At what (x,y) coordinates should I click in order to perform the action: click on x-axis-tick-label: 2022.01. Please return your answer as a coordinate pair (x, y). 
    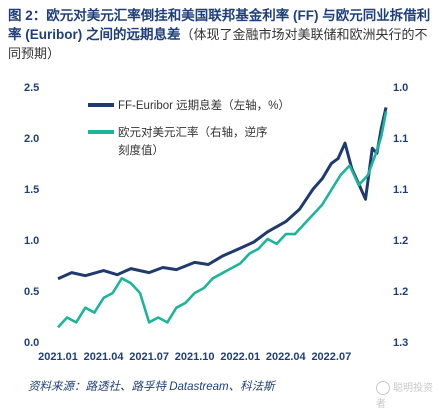
    Looking at the image, I should click on (240, 357).